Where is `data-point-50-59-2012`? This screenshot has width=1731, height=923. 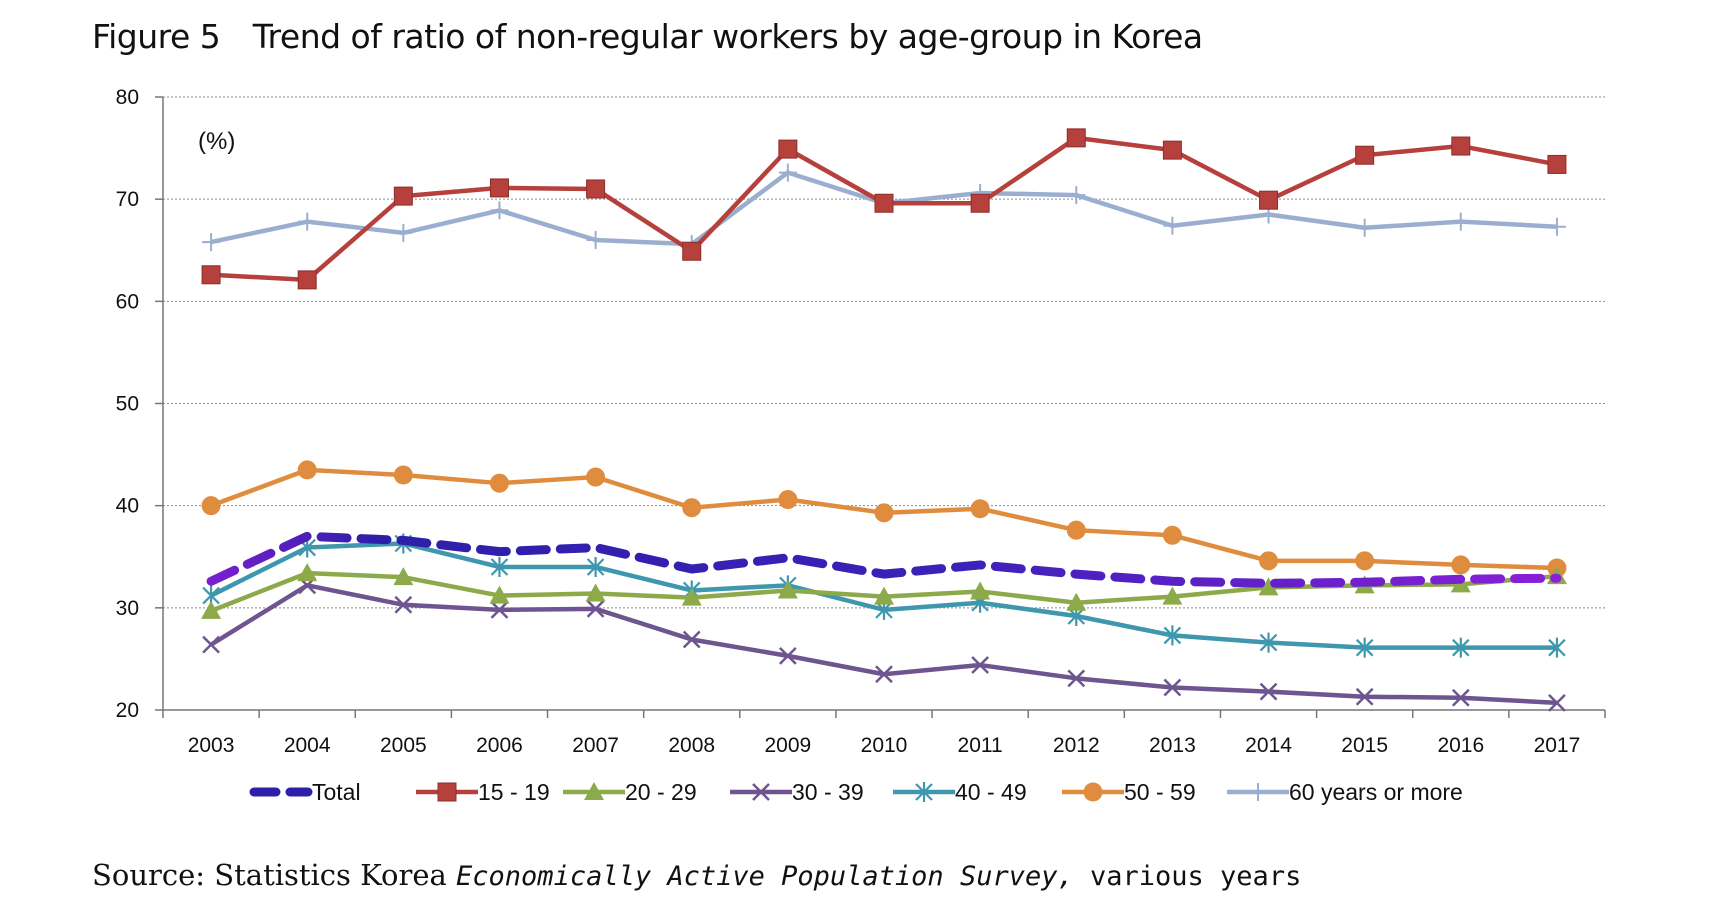 data-point-50-59-2012 is located at coordinates (1076, 530).